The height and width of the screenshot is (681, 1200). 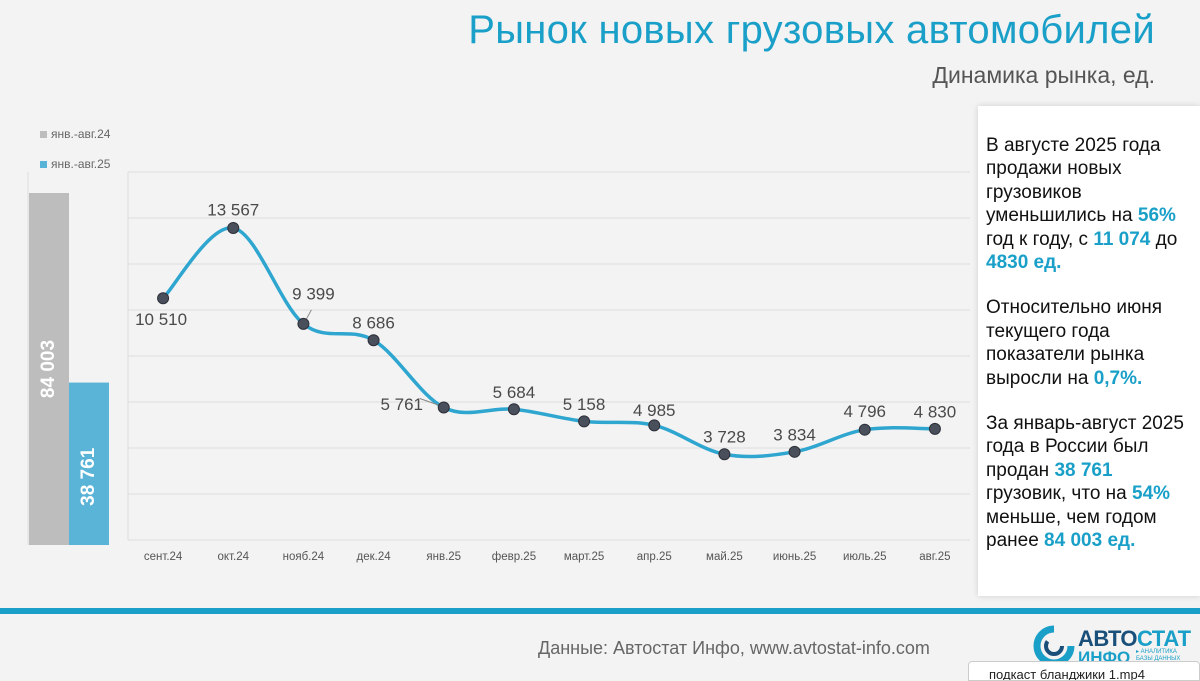 I want to click on leader-line, so click(x=429, y=402).